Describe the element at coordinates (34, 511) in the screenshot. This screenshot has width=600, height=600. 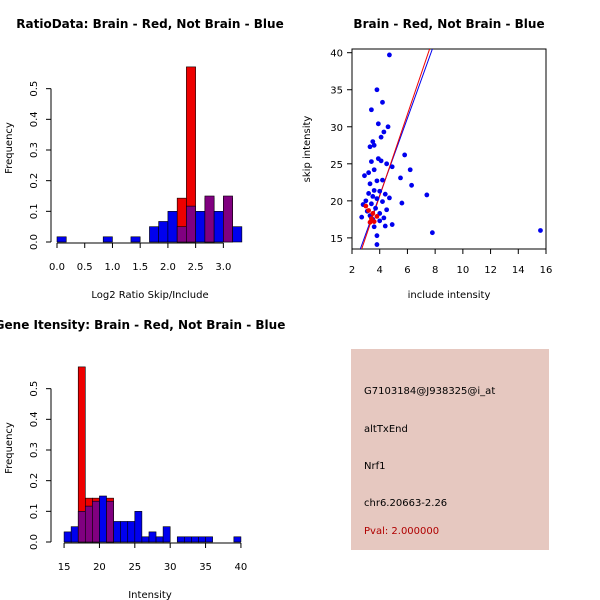
I see `gene-y-tick-label: 0.1` at that location.